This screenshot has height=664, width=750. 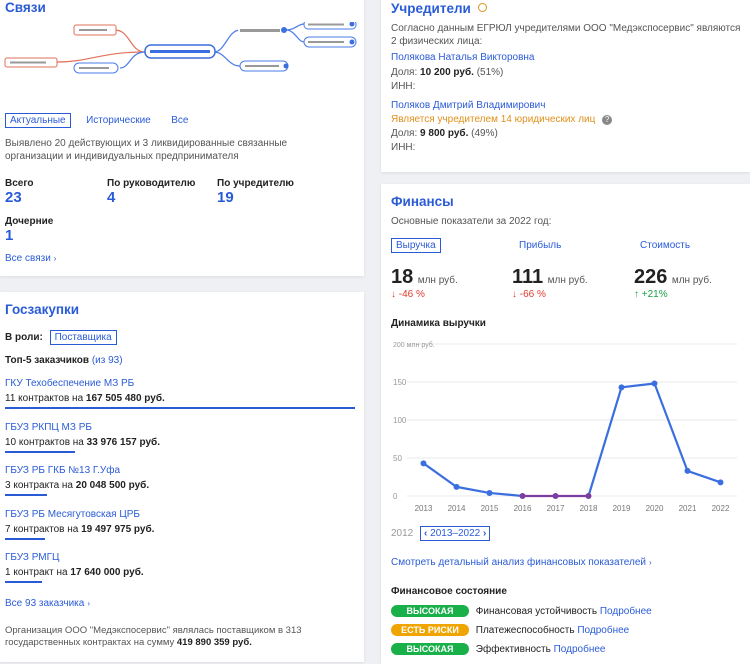 I want to click on metric-profit: 111 млн руб. ↓ -66 %, so click(x=550, y=283).